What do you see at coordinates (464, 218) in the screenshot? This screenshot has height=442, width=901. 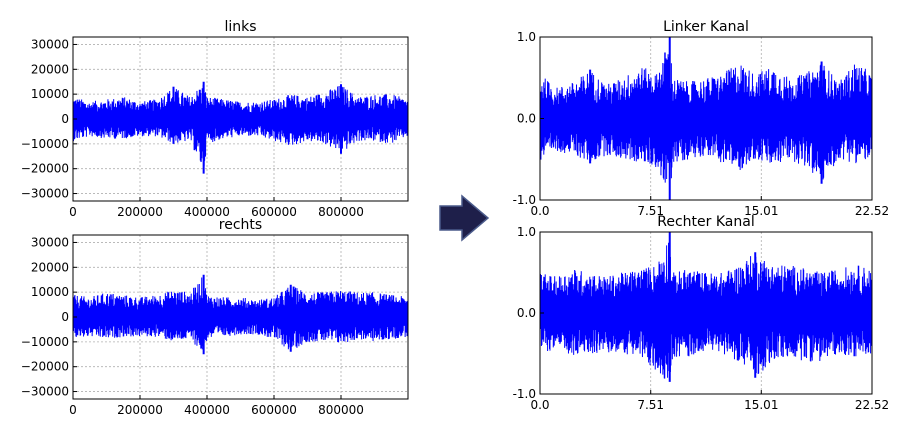 I see `right-arrow-icon` at bounding box center [464, 218].